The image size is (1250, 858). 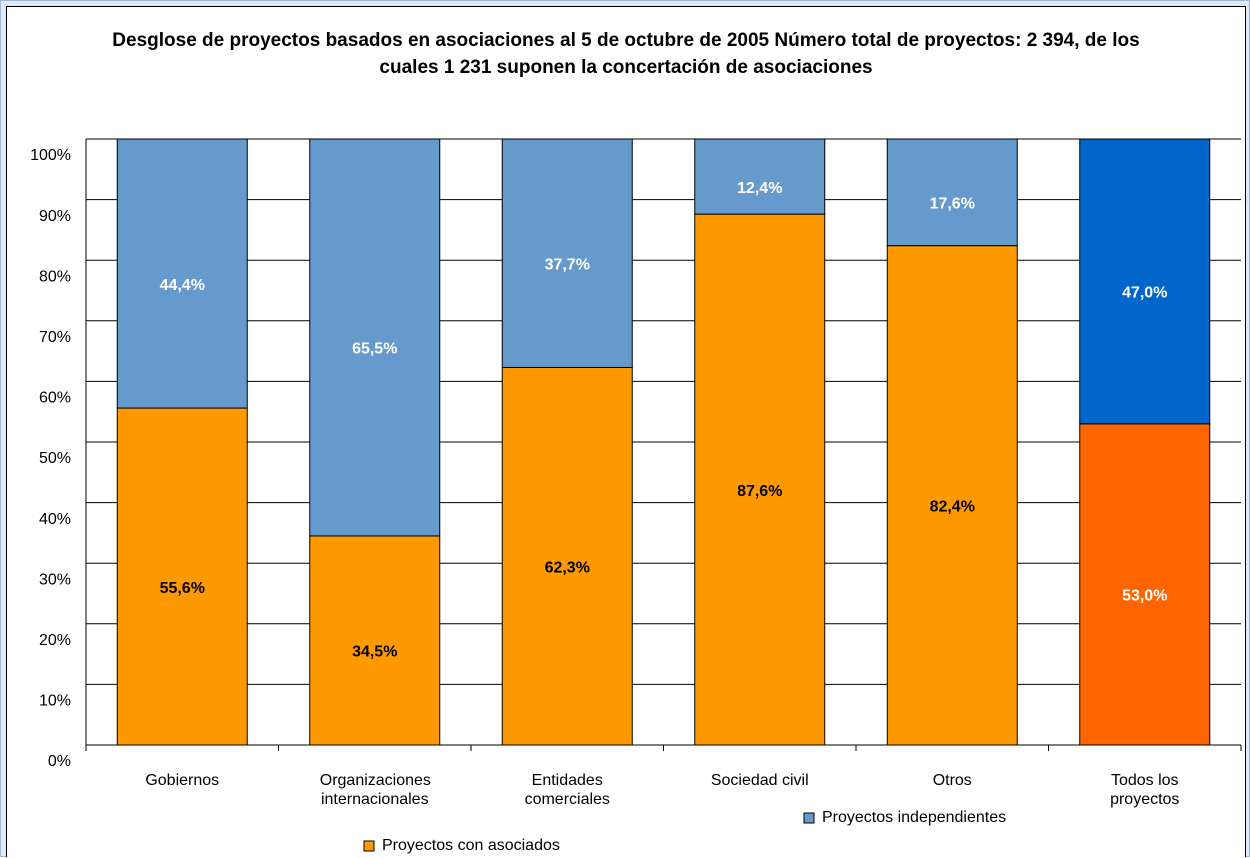 I want to click on x-tick-label: Todos los proyectos, so click(x=1145, y=790).